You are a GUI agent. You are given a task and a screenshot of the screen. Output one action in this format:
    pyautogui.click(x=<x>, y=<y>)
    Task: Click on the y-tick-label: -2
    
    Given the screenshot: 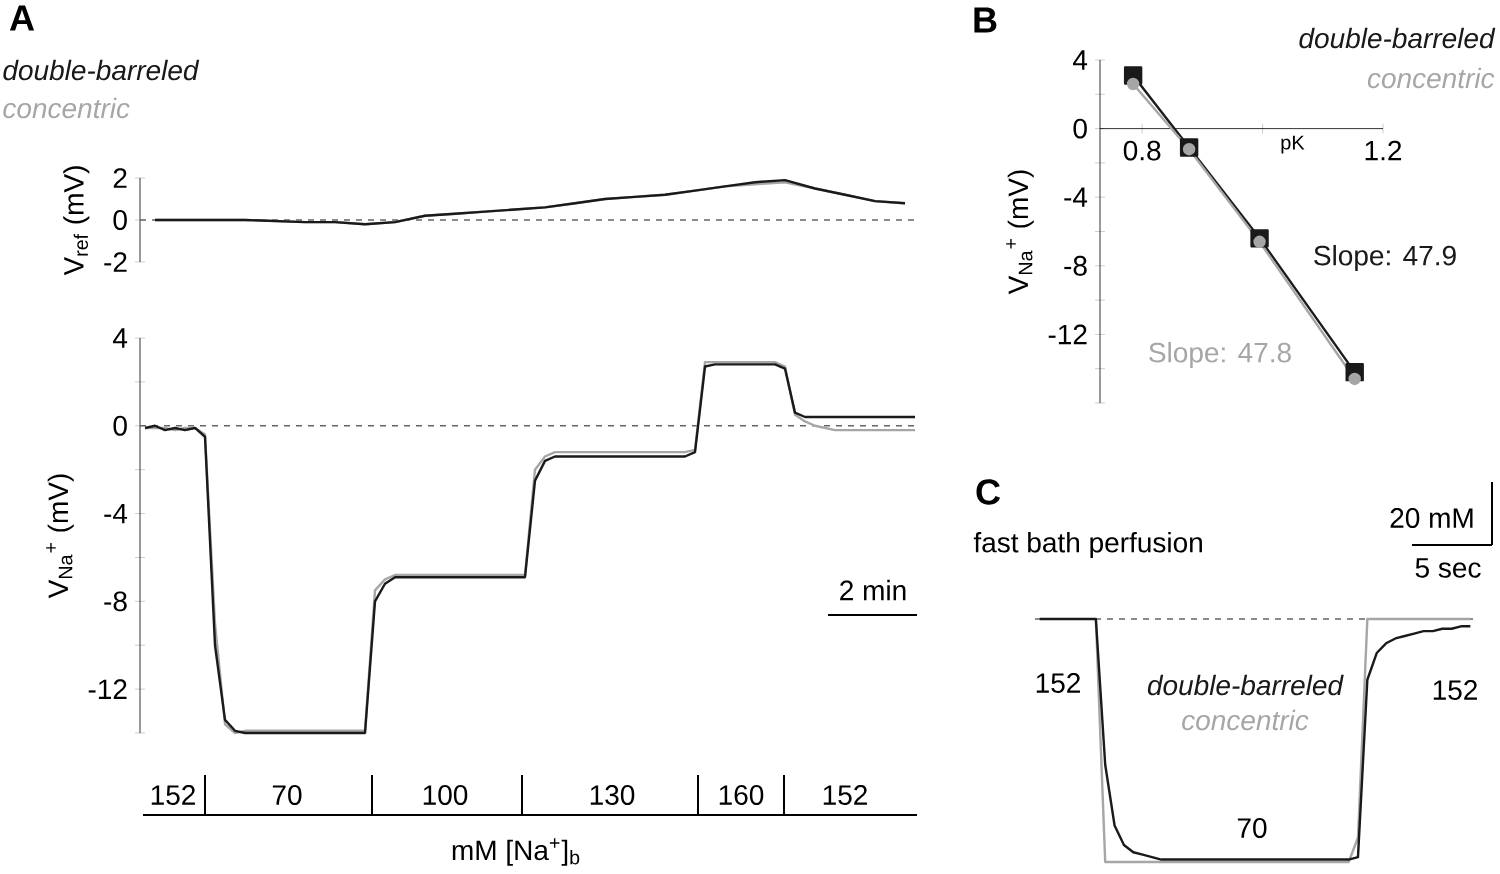 What is the action you would take?
    pyautogui.click(x=115, y=262)
    